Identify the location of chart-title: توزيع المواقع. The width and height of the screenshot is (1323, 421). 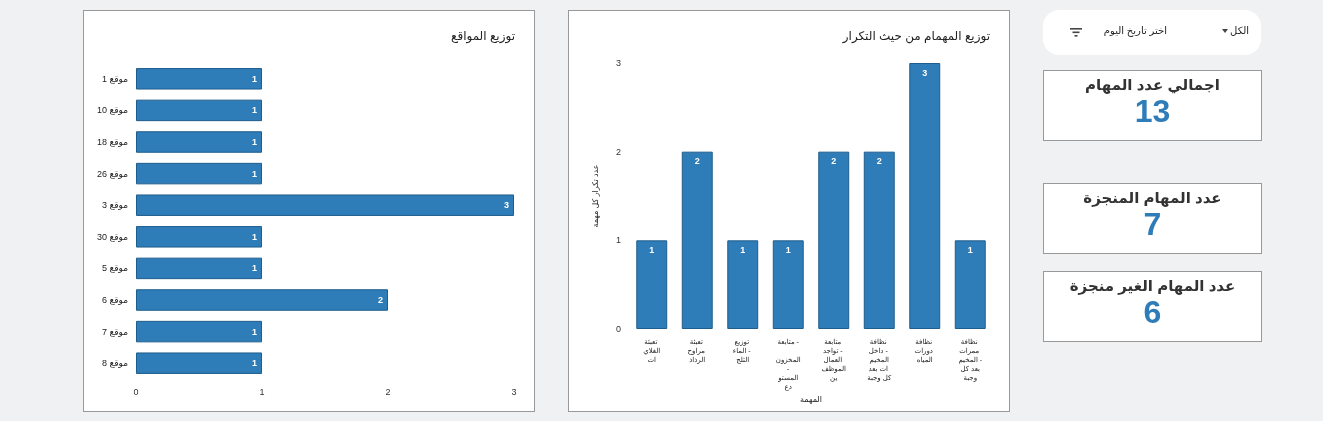
(483, 36).